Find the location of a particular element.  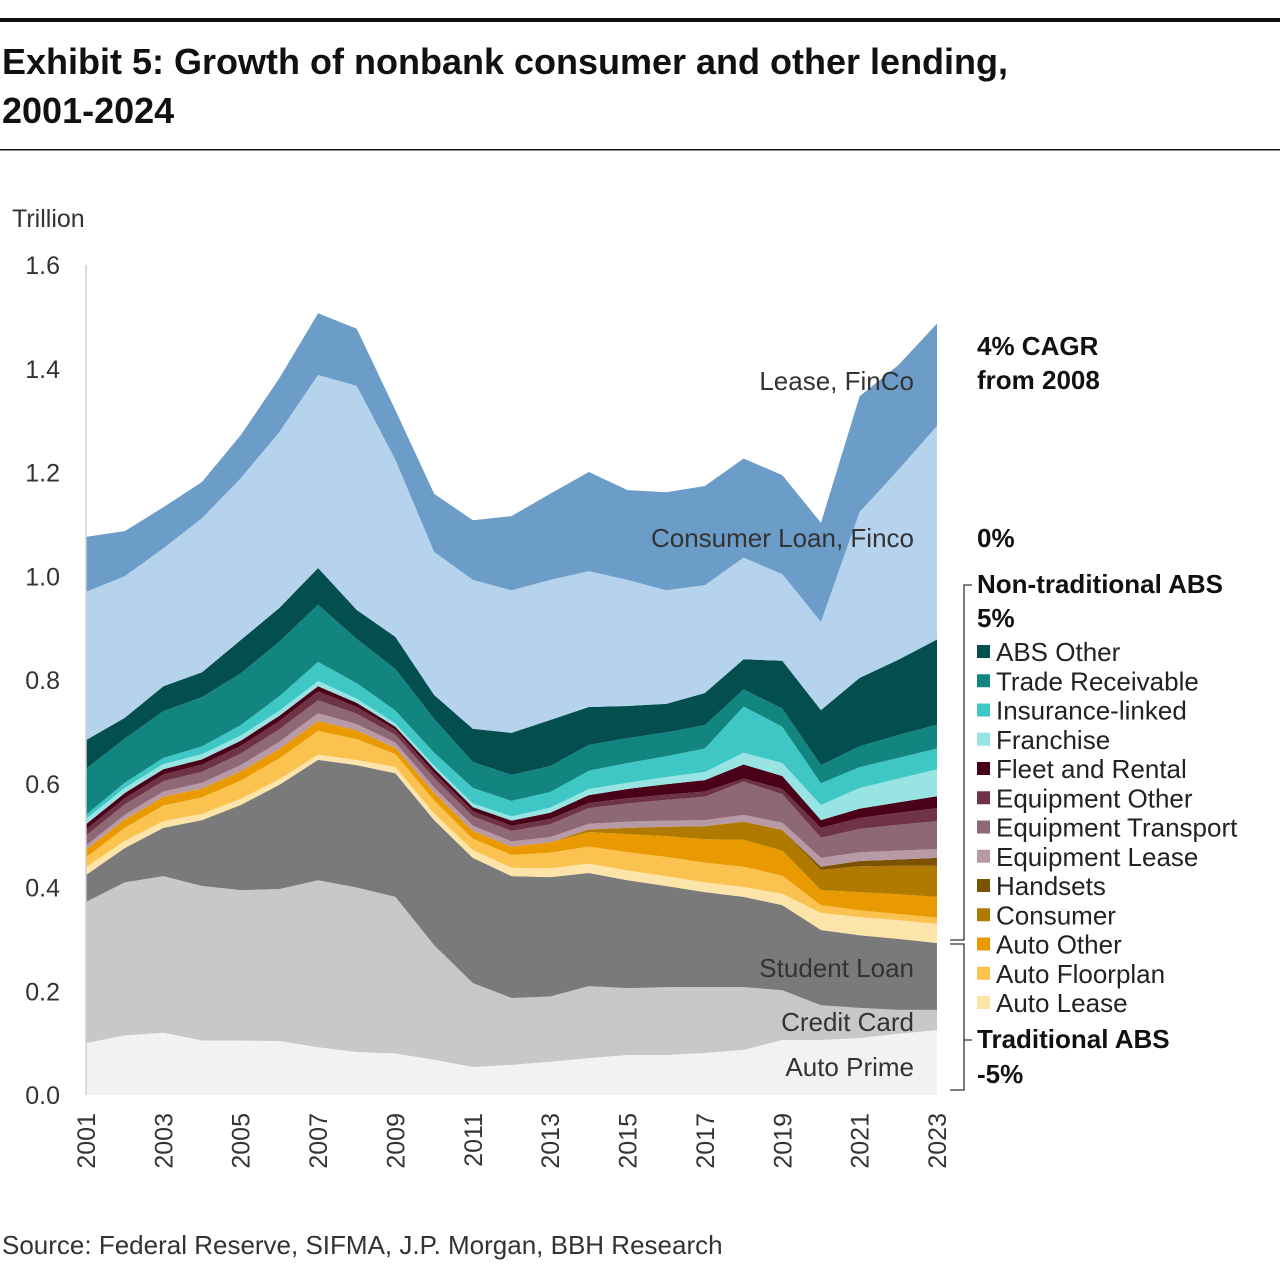

legend-label: Franchise is located at coordinates (1053, 740).